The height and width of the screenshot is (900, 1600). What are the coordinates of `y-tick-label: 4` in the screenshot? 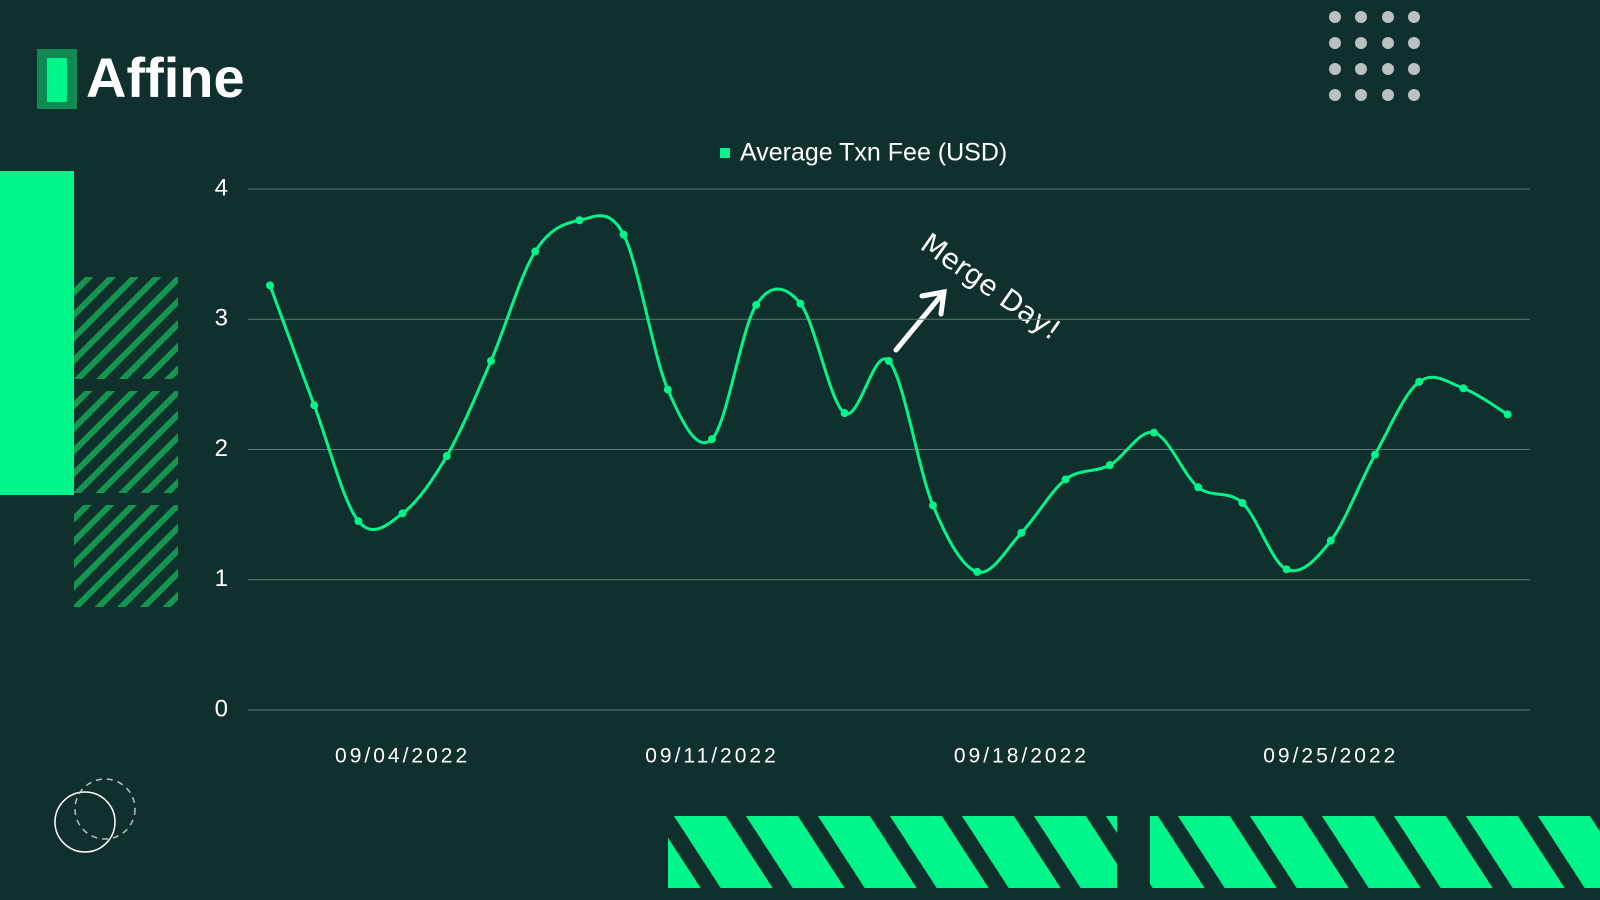 It's located at (221, 187).